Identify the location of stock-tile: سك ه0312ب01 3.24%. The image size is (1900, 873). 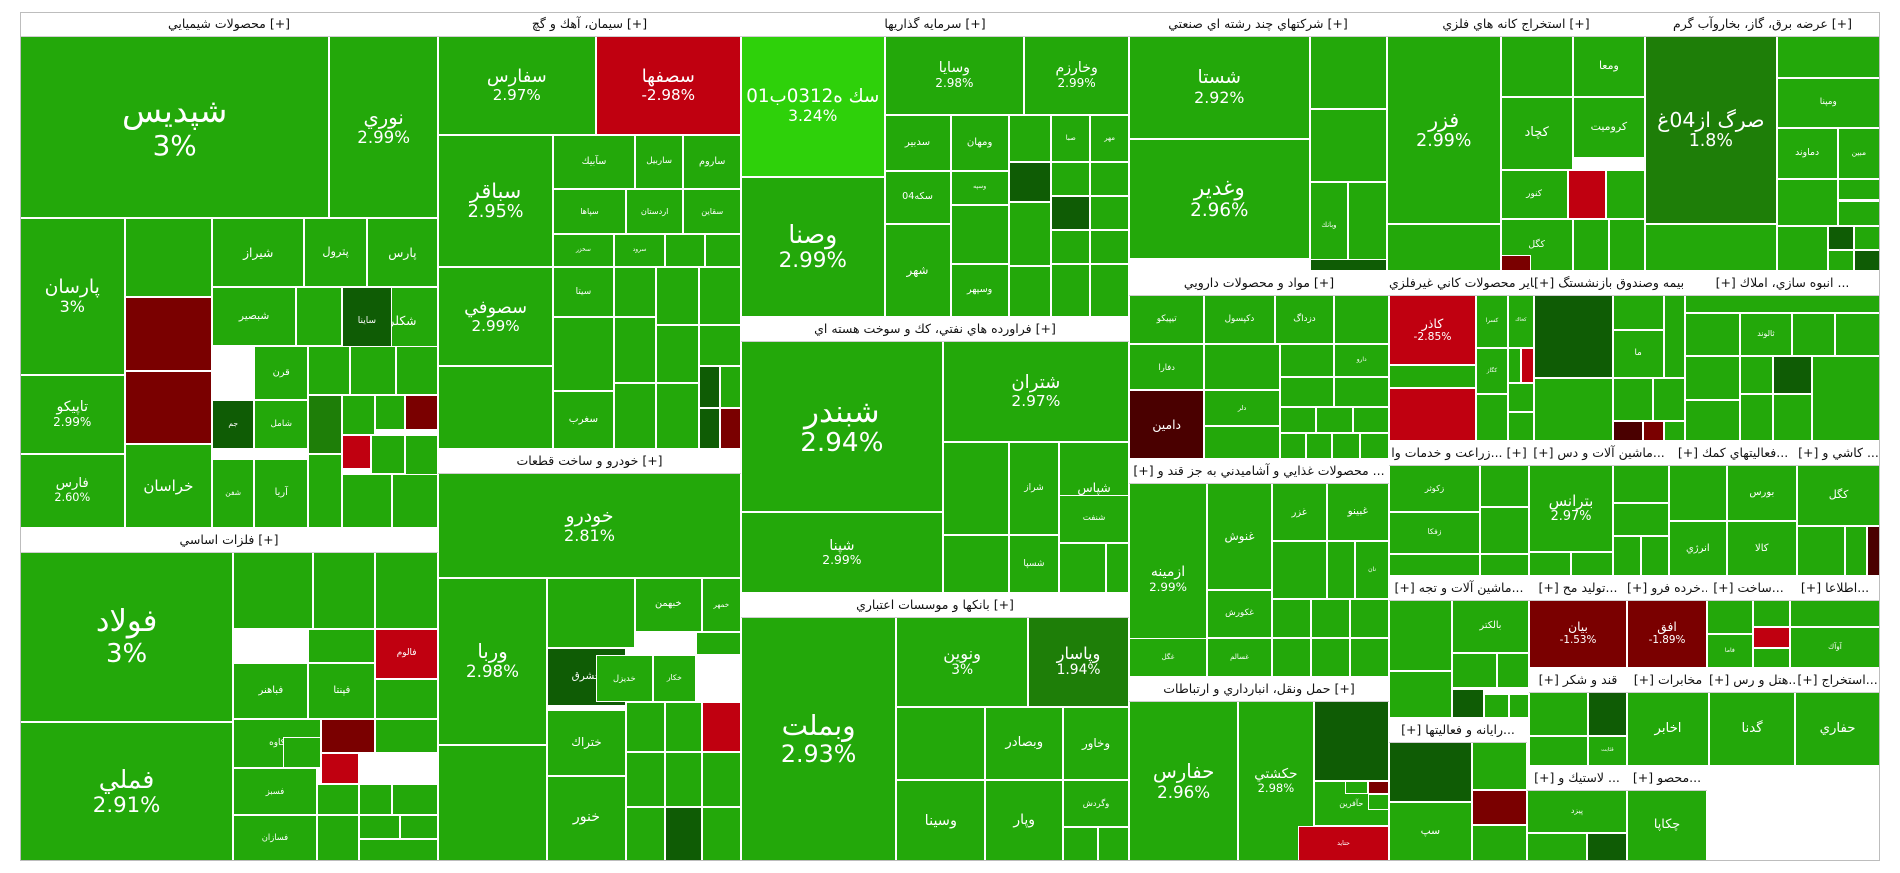
(813, 106).